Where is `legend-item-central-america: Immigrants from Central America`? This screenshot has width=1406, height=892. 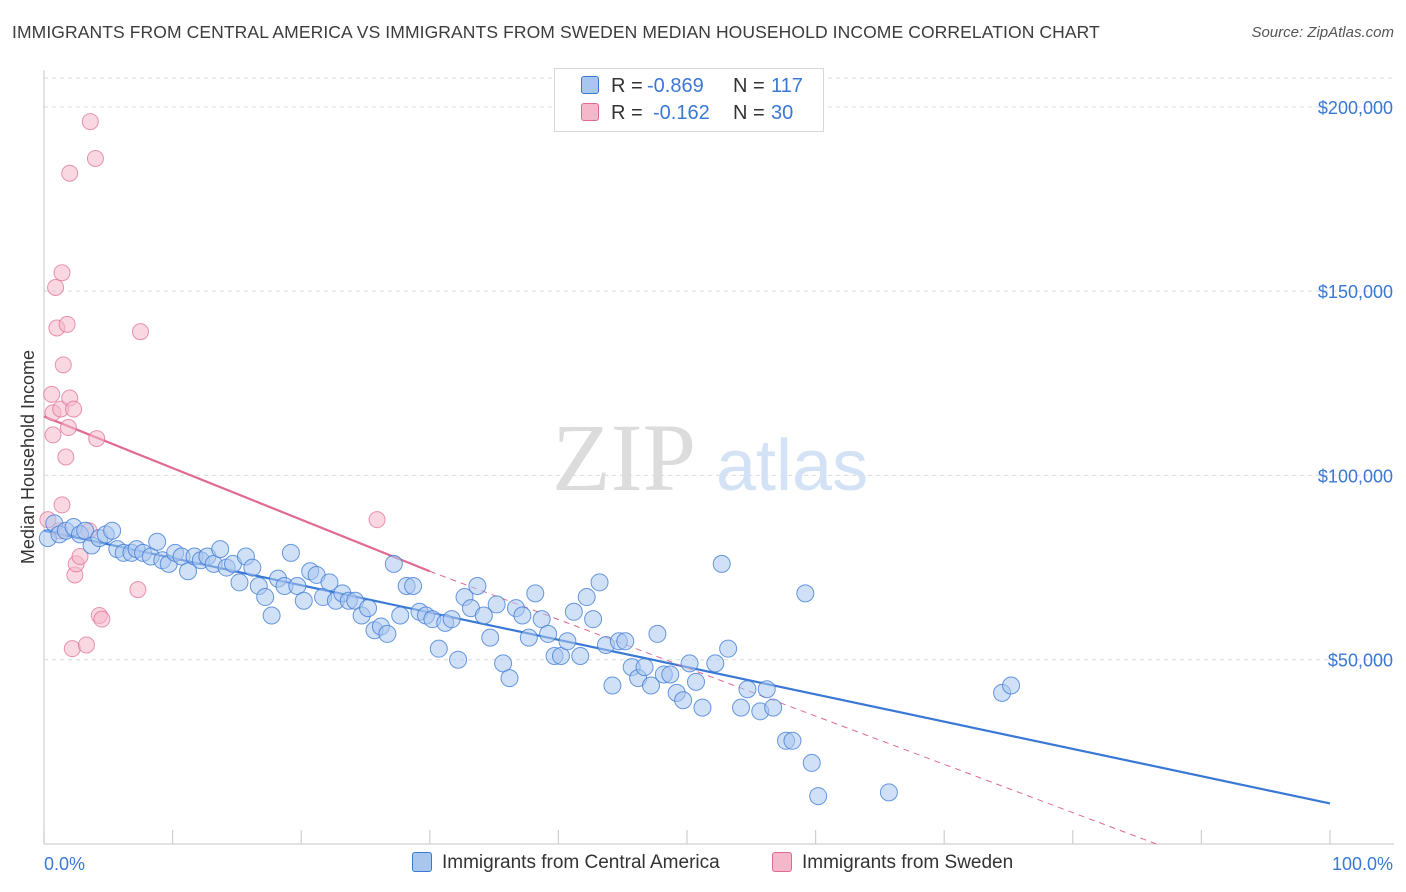 legend-item-central-america: Immigrants from Central America is located at coordinates (566, 863).